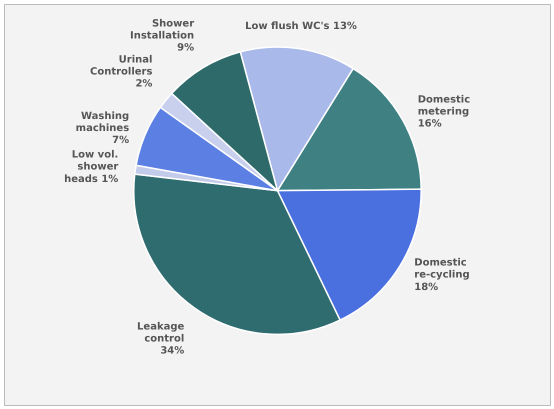 This screenshot has height=409, width=554. What do you see at coordinates (103, 122) in the screenshot?
I see `slice-label: Washing machines` at bounding box center [103, 122].